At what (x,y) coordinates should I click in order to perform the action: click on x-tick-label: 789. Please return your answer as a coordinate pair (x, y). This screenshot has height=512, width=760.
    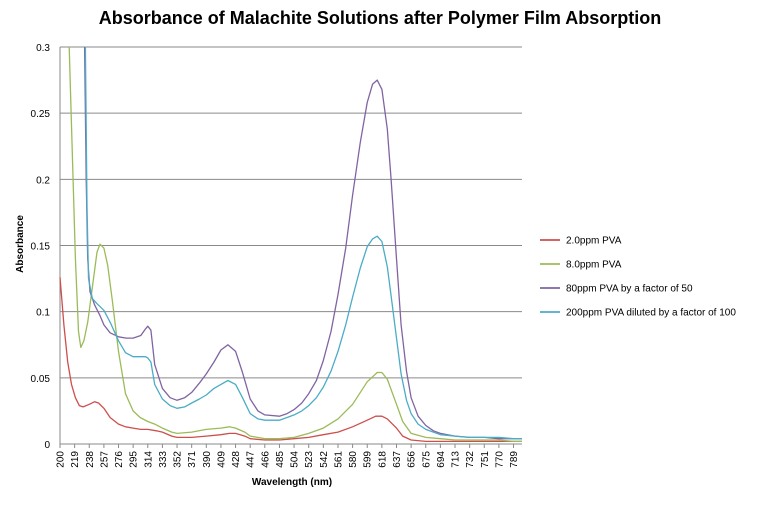
    Looking at the image, I should click on (514, 459).